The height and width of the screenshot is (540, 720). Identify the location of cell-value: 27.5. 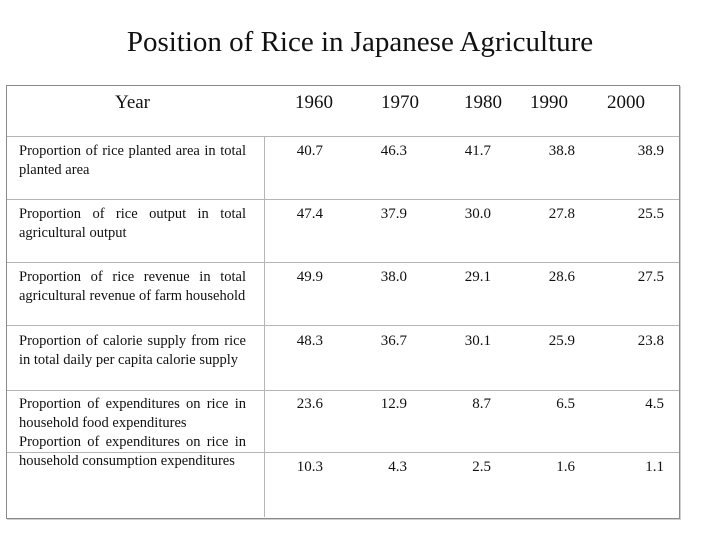
(650, 277).